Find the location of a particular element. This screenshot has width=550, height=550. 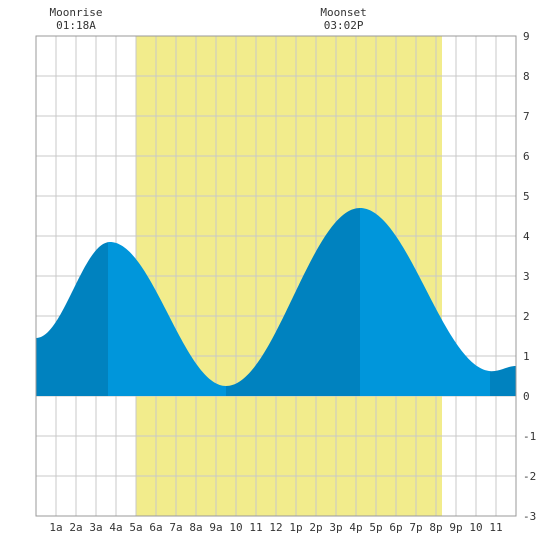

x-tick-label: 7p is located at coordinates (415, 527).